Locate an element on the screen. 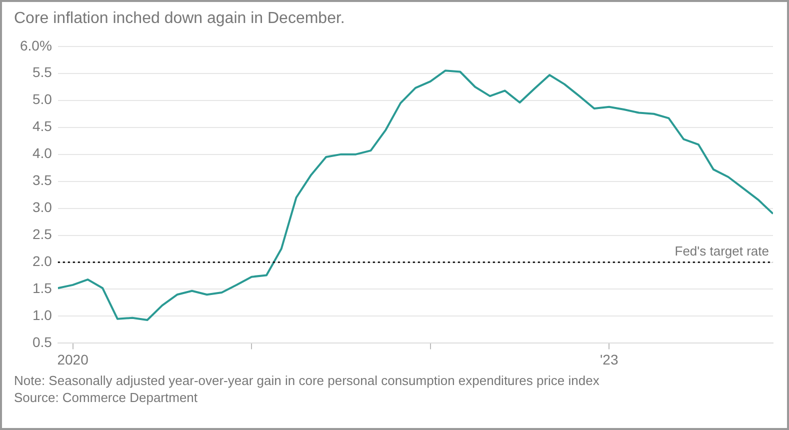 This screenshot has width=789, height=430. y-tick-label: 0.5 is located at coordinates (42, 342).